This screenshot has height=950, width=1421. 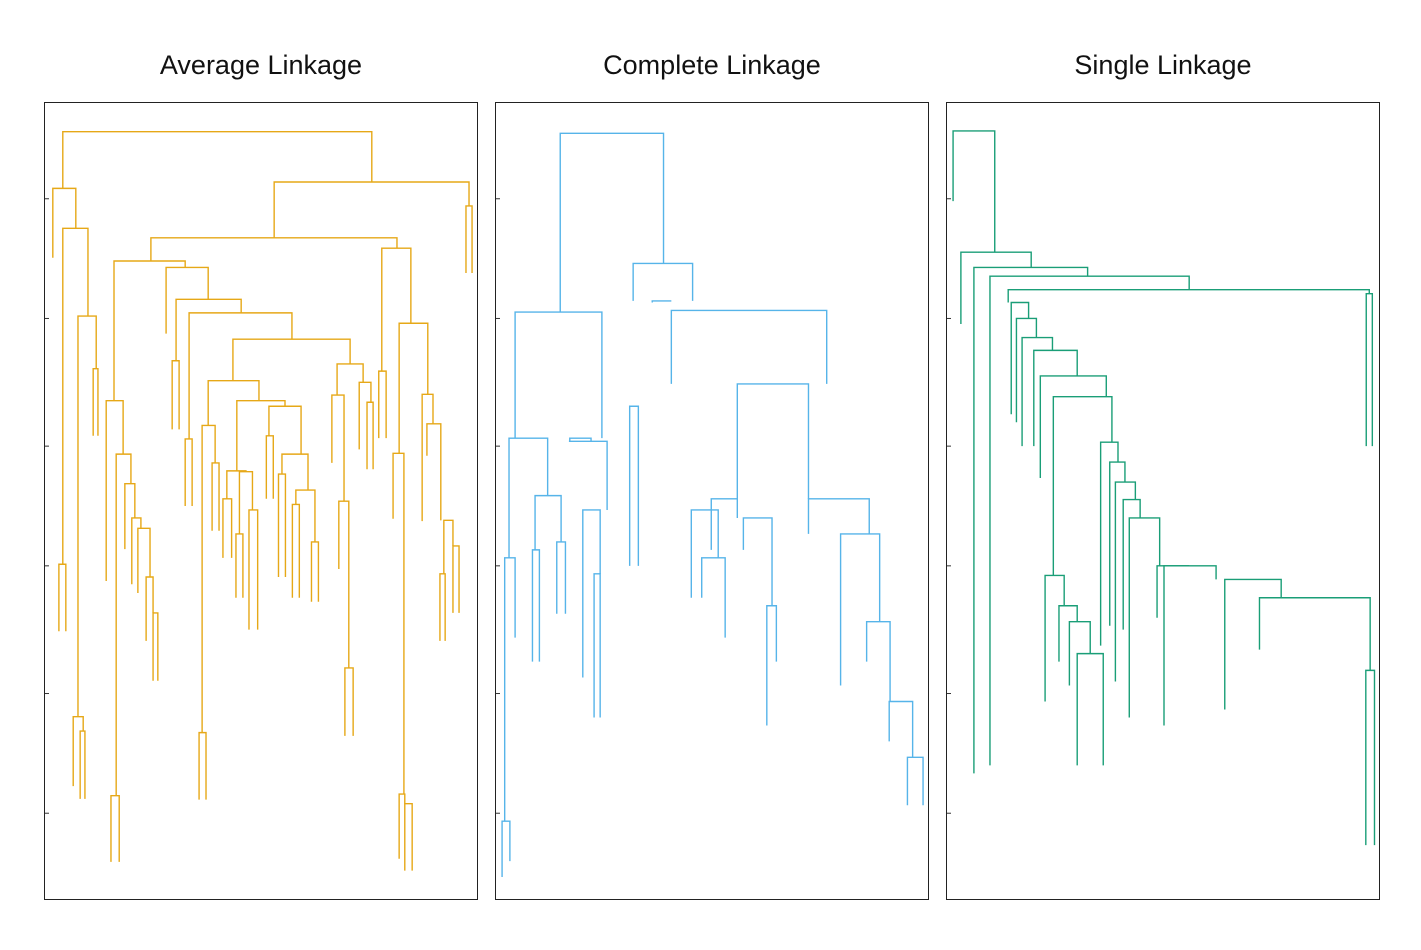 What do you see at coordinates (261, 65) in the screenshot?
I see `panel-title-average: Average Linkage` at bounding box center [261, 65].